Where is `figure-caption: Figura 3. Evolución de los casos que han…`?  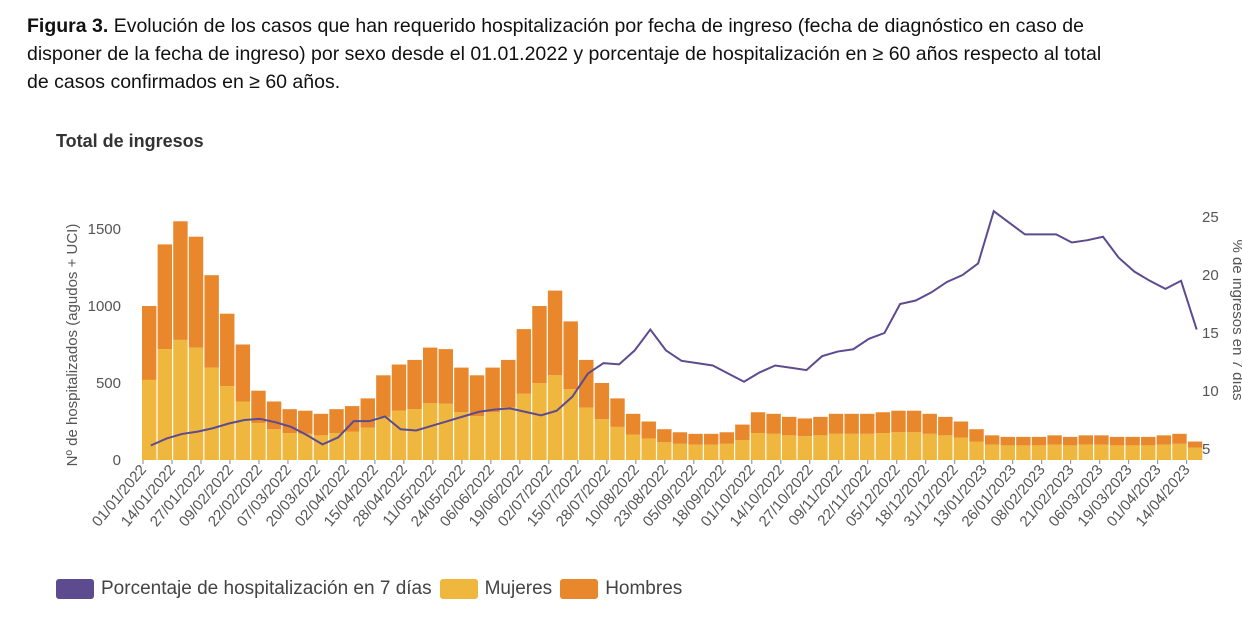
figure-caption: Figura 3. Evolución de los casos que han… is located at coordinates (634, 54).